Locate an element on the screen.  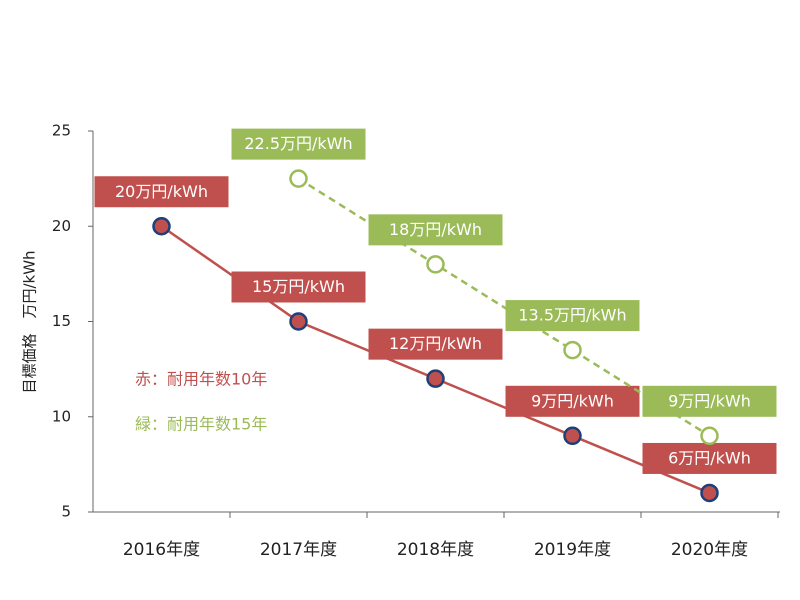
value-label: 12万円/kWh is located at coordinates (435, 343).